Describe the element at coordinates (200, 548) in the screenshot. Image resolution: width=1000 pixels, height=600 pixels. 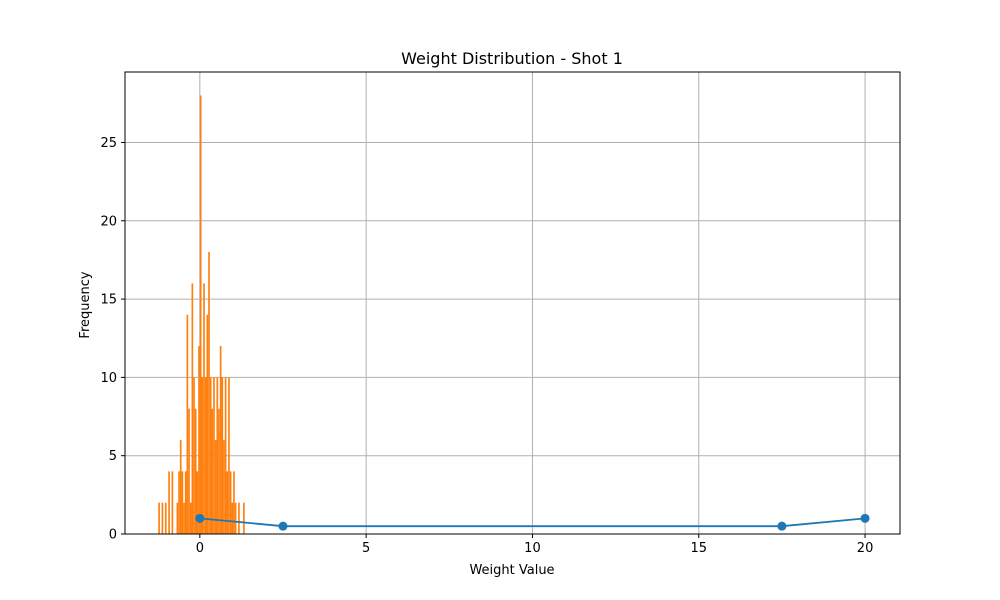
I see `x-tick-label: 0` at that location.